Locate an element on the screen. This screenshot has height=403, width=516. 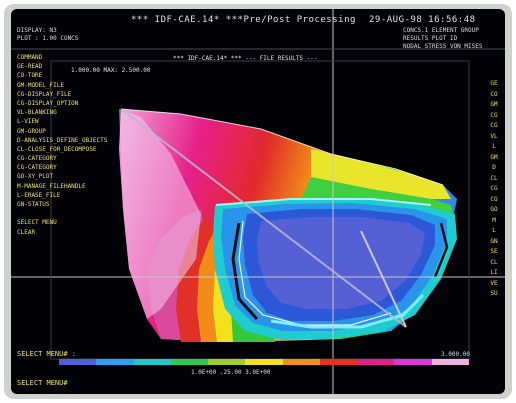
contour-line-dark is located at coordinates (245, 271).